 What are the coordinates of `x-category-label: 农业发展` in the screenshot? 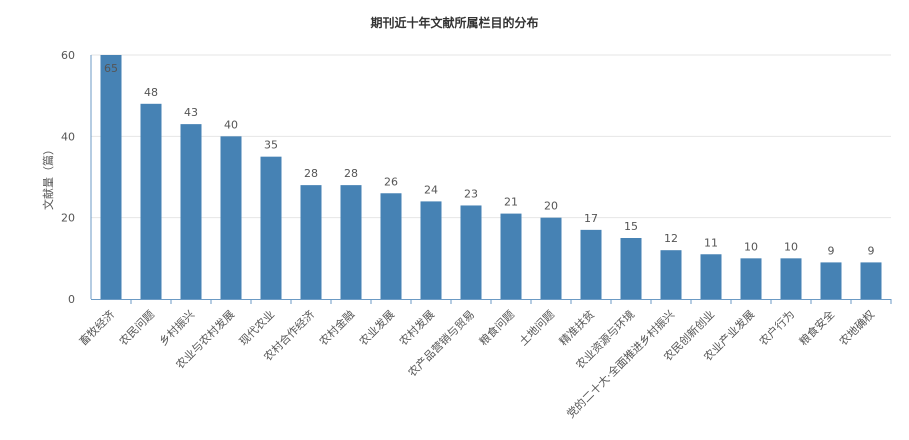 It's located at (376, 327).